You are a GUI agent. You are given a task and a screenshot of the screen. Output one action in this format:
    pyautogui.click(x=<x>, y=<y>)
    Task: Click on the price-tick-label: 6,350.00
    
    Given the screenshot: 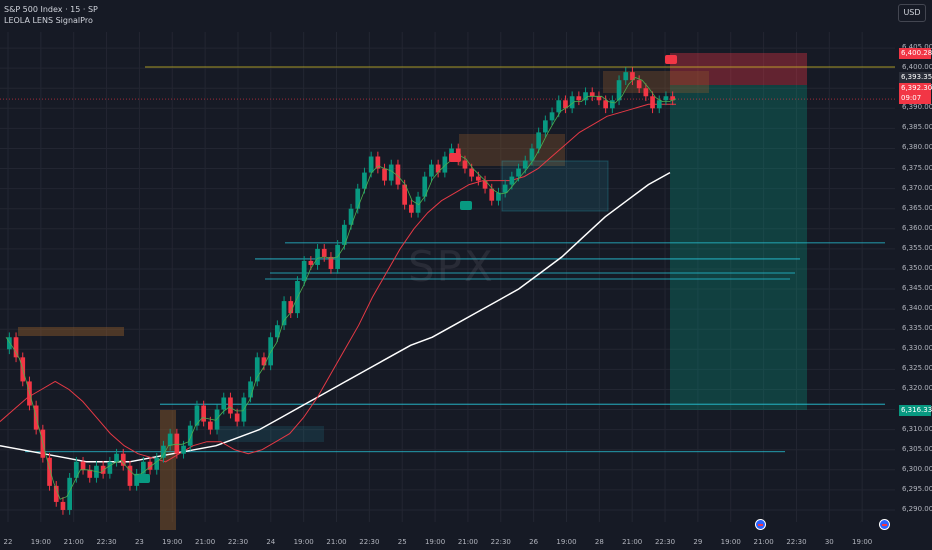 What is the action you would take?
    pyautogui.click(x=917, y=267)
    